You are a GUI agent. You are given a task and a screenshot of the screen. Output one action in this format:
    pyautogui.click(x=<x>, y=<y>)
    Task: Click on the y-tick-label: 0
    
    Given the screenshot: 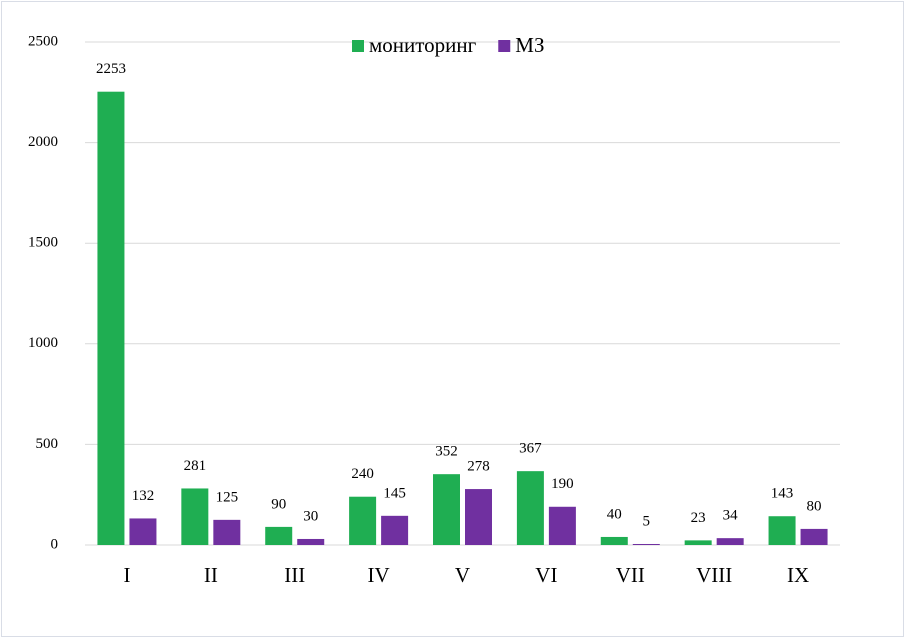 What is the action you would take?
    pyautogui.click(x=55, y=544)
    